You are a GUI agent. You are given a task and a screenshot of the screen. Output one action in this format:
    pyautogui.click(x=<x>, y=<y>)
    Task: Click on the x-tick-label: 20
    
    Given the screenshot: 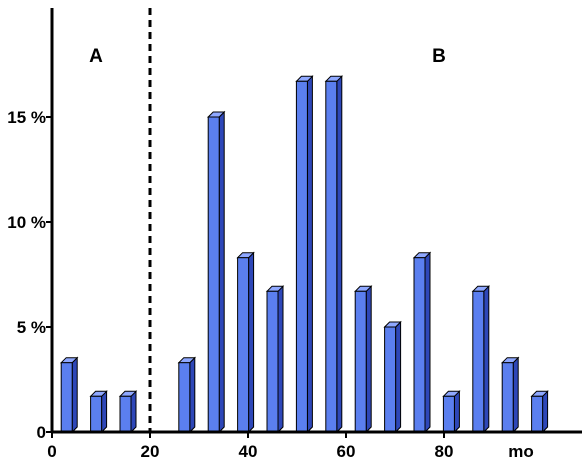 What is the action you would take?
    pyautogui.click(x=150, y=451)
    